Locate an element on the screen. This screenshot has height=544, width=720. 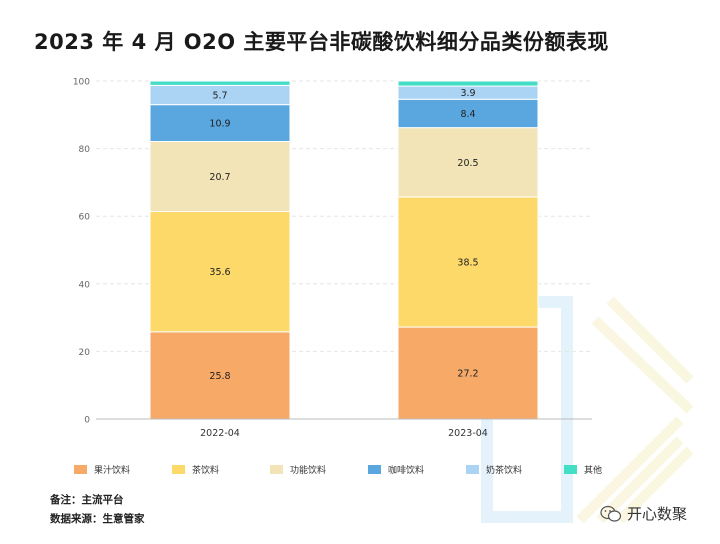
x-tick-label: 2022-04 is located at coordinates (220, 433).